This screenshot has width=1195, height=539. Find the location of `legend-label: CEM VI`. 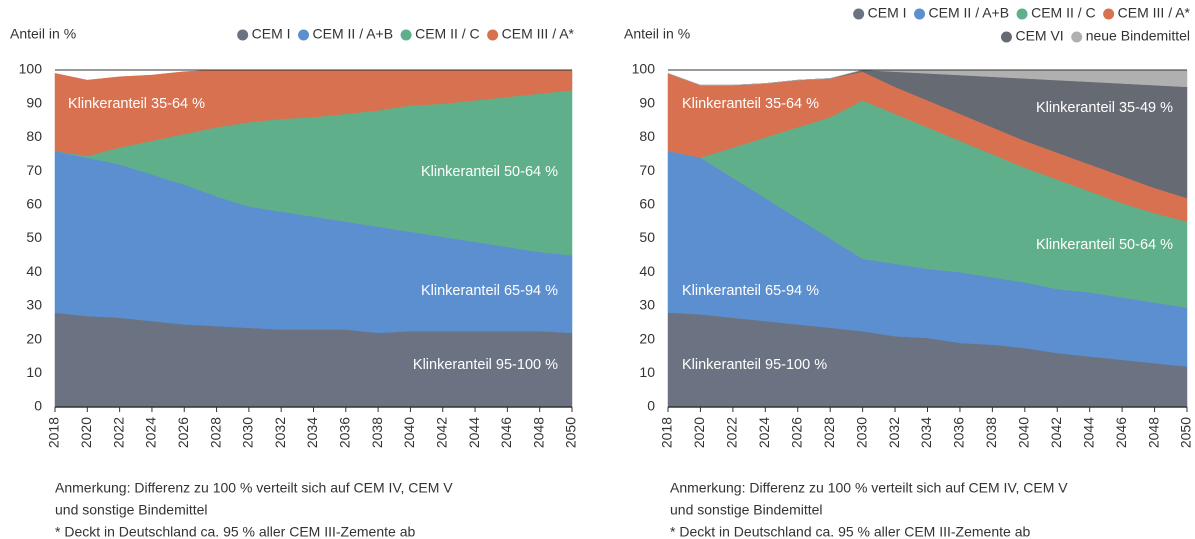

legend-label: CEM VI is located at coordinates (1039, 36).